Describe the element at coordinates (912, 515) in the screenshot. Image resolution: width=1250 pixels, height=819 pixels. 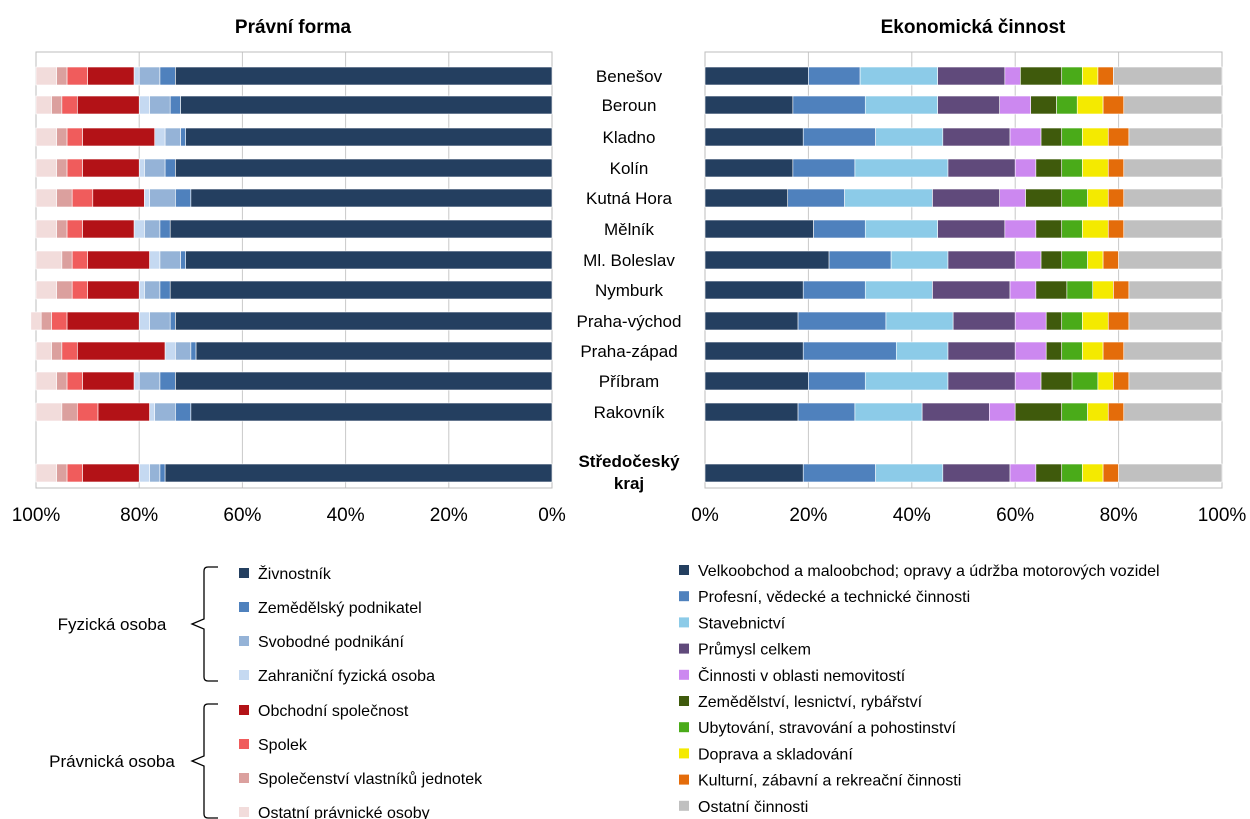
I see `x-tick-label: 40%` at that location.